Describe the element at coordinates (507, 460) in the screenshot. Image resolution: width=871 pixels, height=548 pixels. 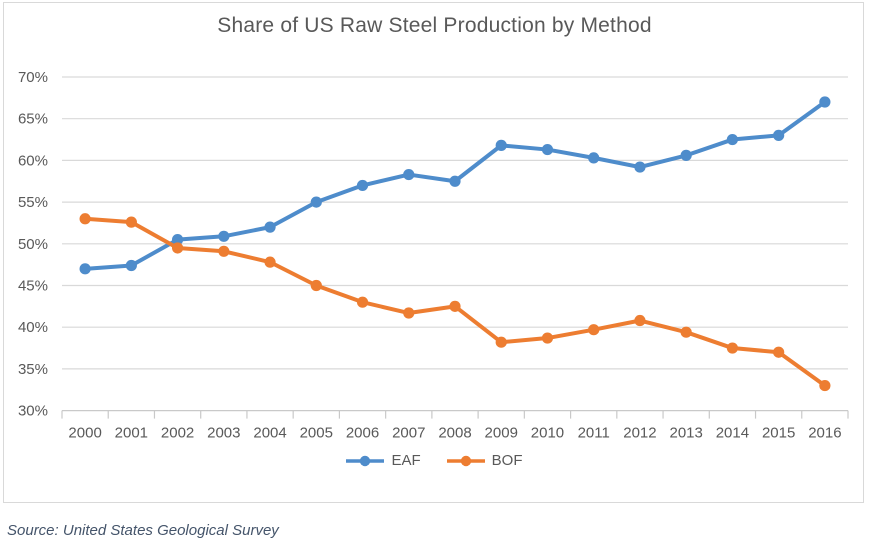
I see `legend-label-bof: BOF` at that location.